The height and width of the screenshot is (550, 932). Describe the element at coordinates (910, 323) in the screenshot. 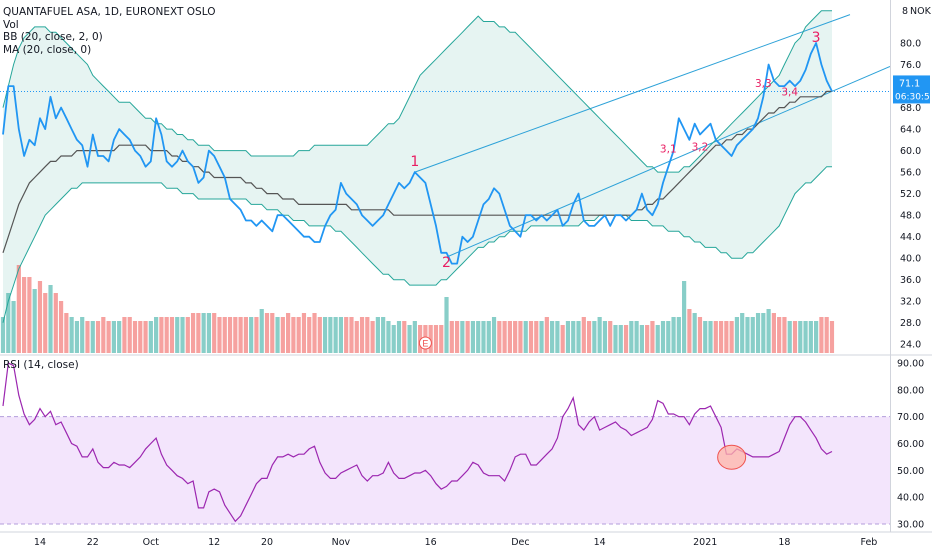

I see `price-axis-tick: 28.0` at that location.